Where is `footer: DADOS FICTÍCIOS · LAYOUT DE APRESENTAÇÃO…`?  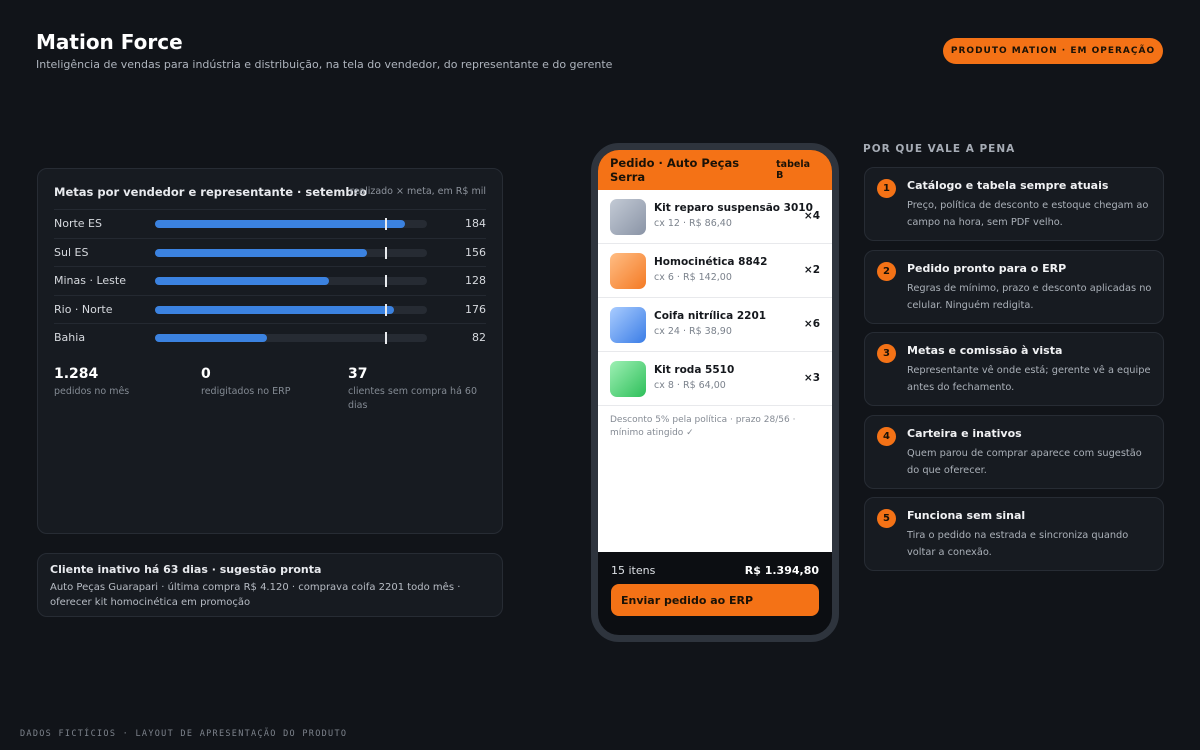 footer: DADOS FICTÍCIOS · LAYOUT DE APRESENTAÇÃO… is located at coordinates (184, 734).